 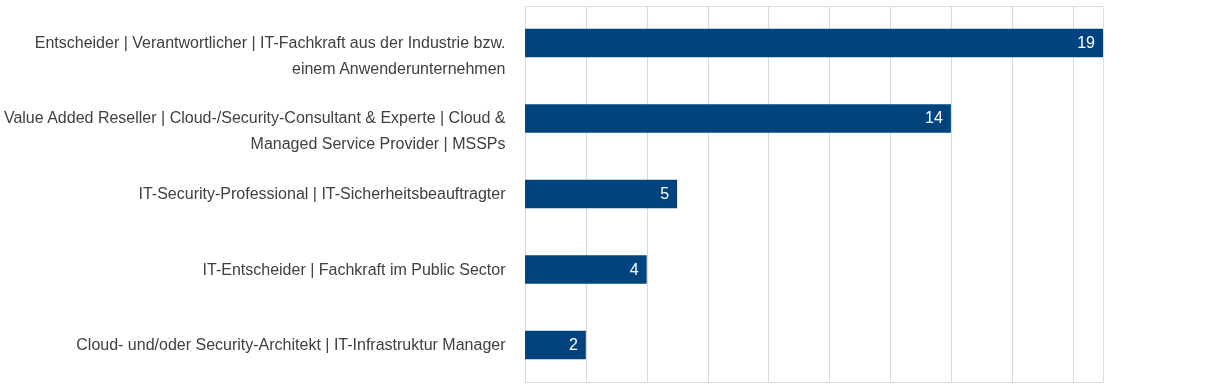 I want to click on y-tick-label: Value Added Reseller | Cloud-/Security-Consultant & Experte | Cloud & Managed Service Provider | MSSPs, so click(x=254, y=131).